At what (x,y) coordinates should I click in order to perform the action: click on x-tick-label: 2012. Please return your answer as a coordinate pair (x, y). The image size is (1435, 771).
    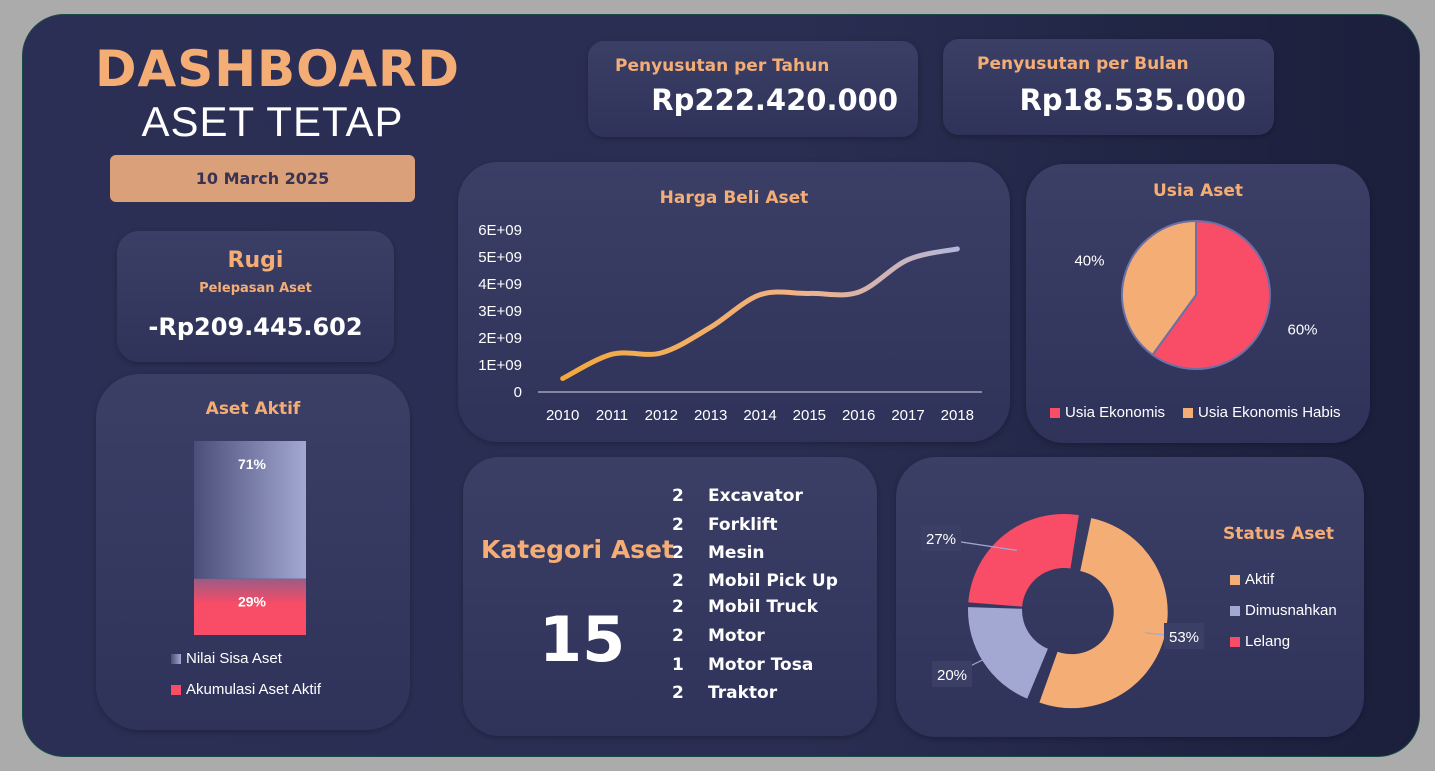
    Looking at the image, I should click on (661, 415).